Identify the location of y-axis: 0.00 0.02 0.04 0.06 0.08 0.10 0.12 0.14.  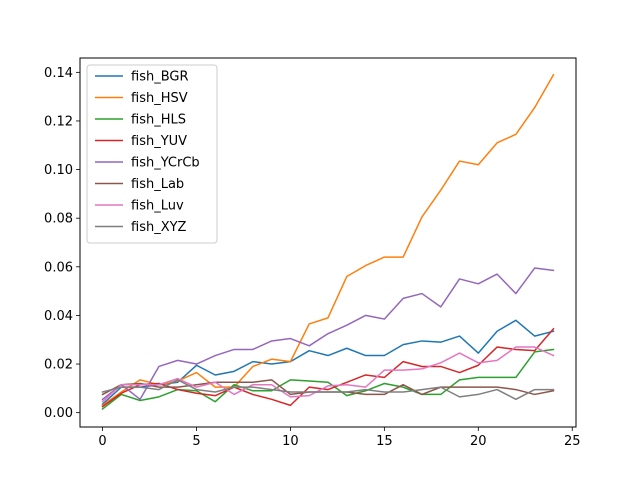
(62, 243).